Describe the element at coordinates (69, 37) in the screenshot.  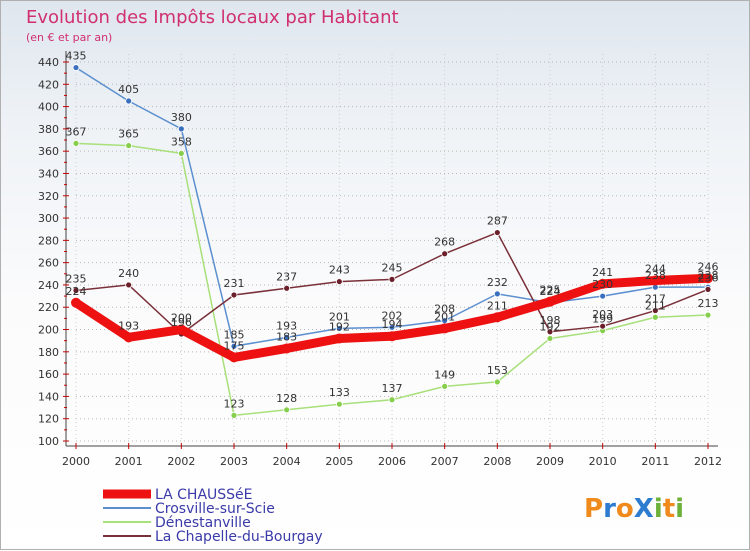
I see `chart-subtitle: (en € et par an)` at that location.